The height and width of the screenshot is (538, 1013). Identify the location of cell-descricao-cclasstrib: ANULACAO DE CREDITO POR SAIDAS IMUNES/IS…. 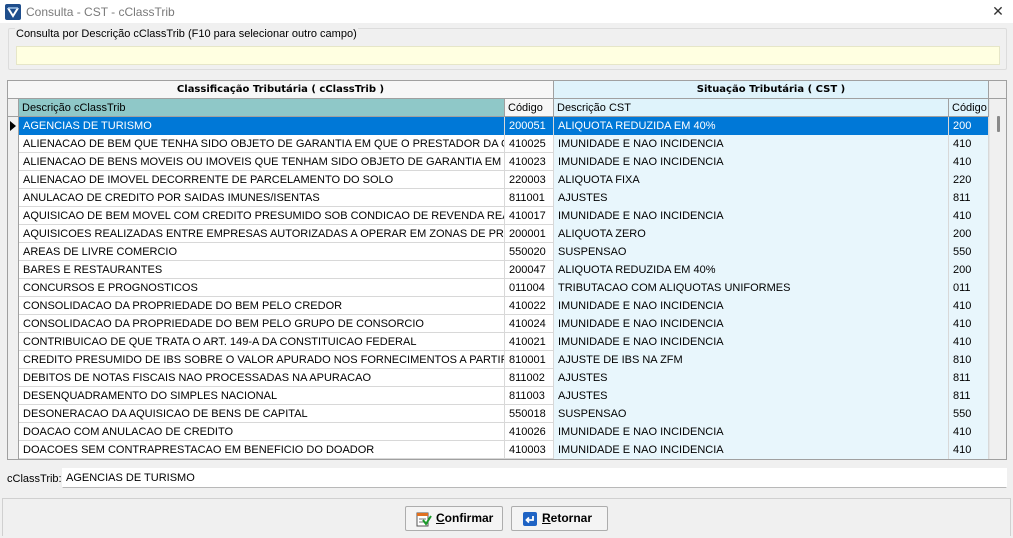
(262, 198).